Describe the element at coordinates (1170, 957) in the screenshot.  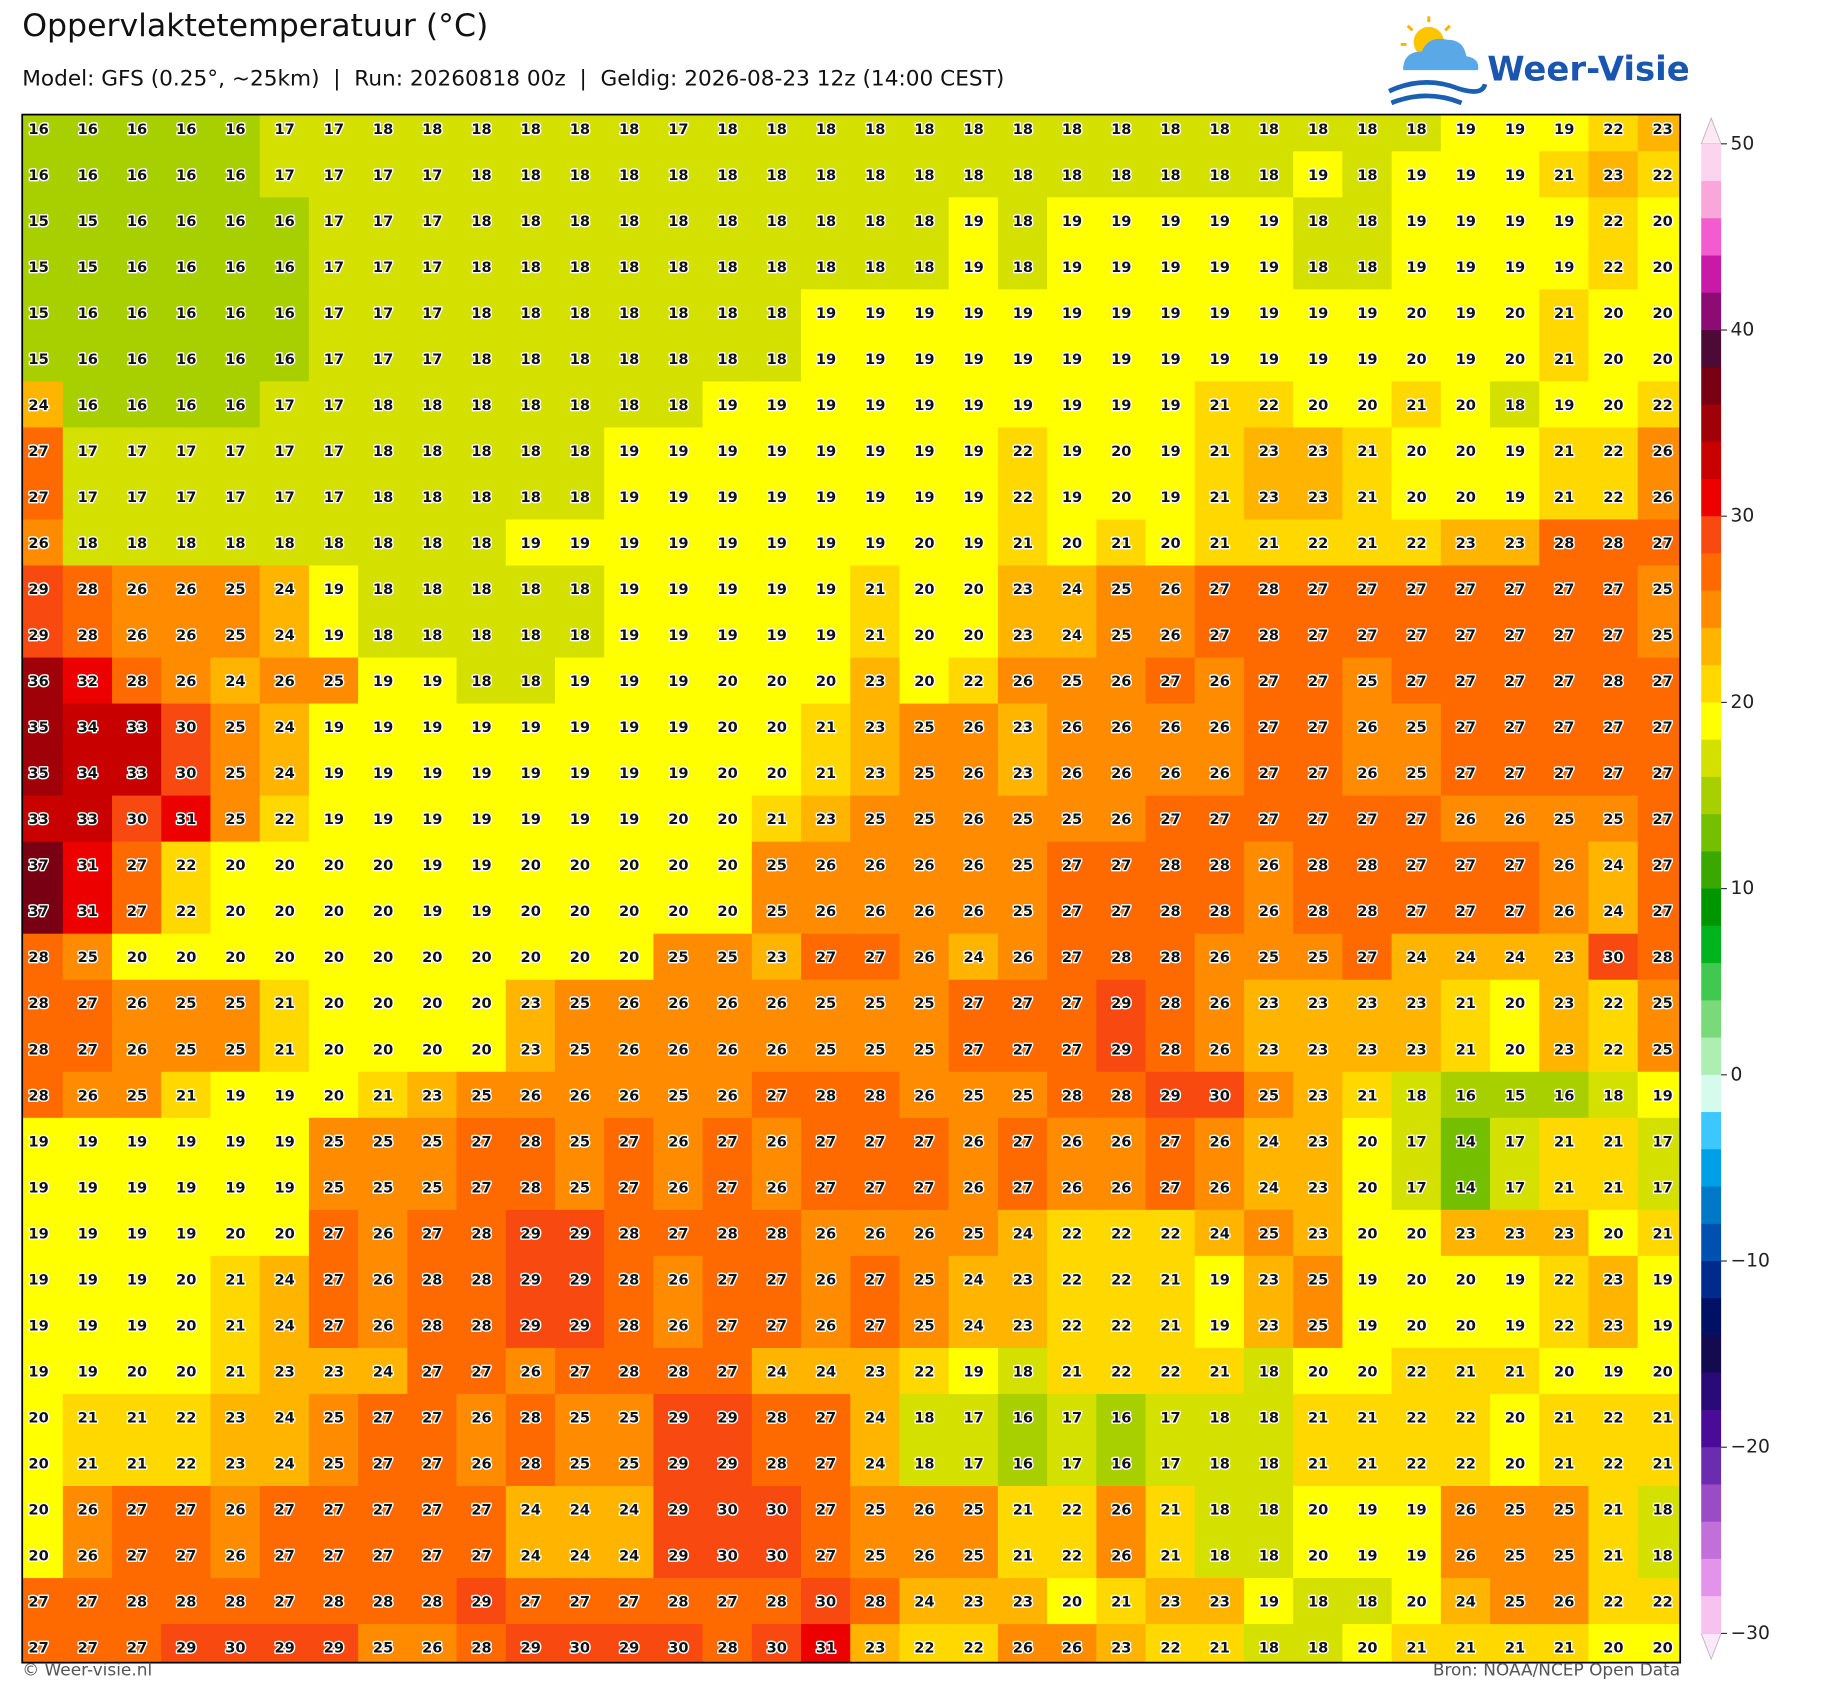
I see `temperature-label: 28` at that location.